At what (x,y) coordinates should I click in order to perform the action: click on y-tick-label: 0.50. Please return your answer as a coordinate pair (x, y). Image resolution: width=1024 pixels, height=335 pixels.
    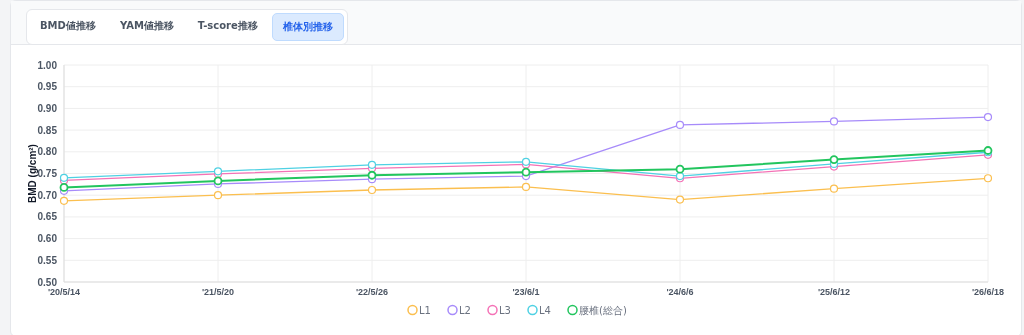
    Looking at the image, I should click on (47, 282).